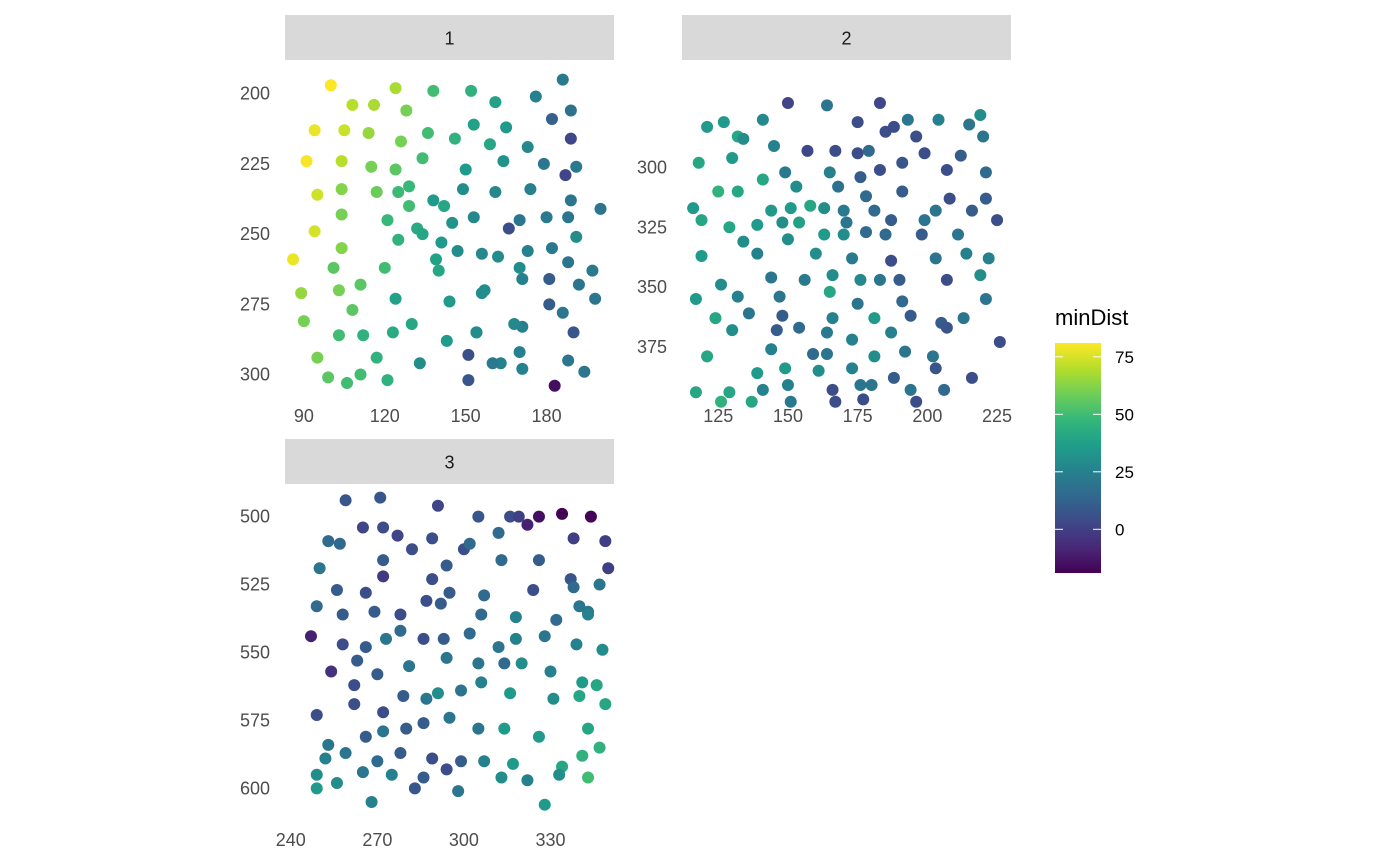 The width and height of the screenshot is (1400, 865). Describe the element at coordinates (1124, 472) in the screenshot. I see `legend-tick-label: 25` at that location.